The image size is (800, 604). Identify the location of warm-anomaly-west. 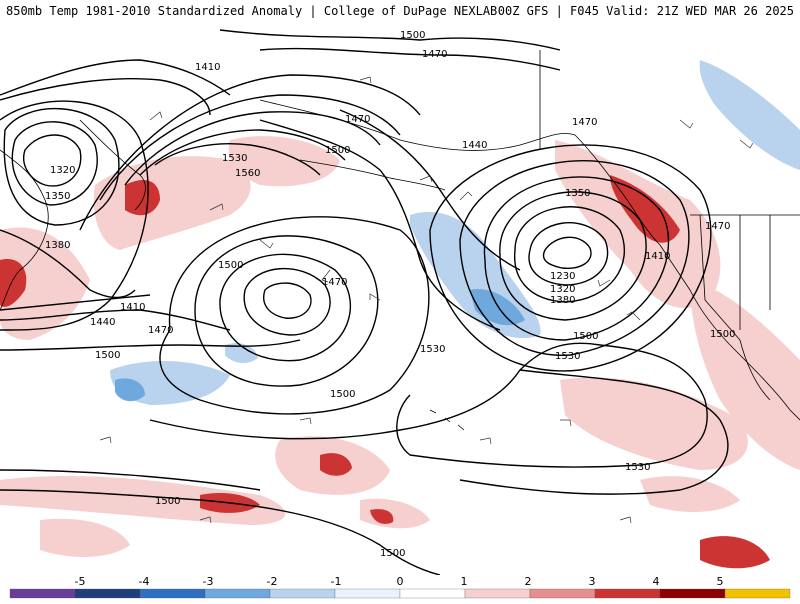
(45, 283).